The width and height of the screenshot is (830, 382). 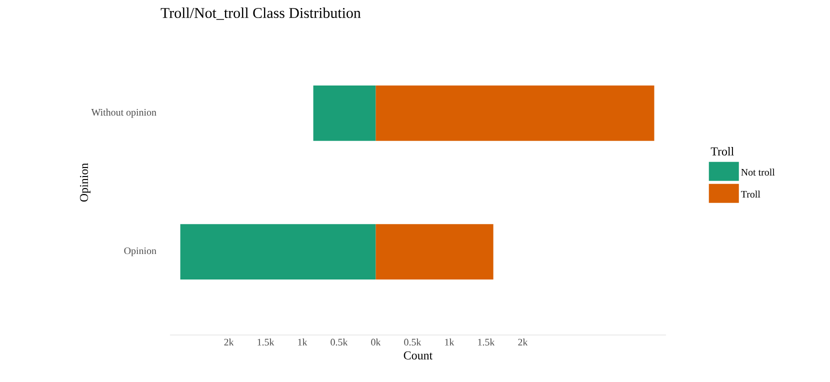 I want to click on chart-title: Troll/Not_troll Class Distribution, so click(x=260, y=14).